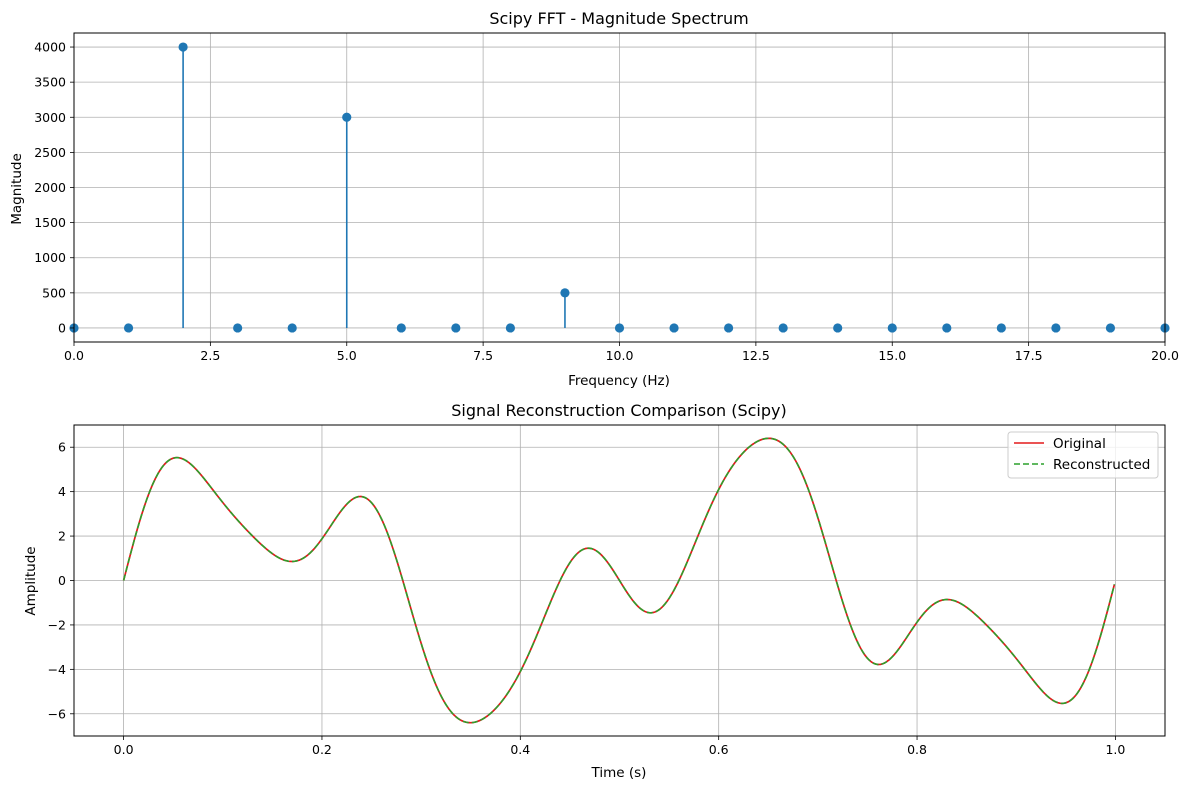 The height and width of the screenshot is (790, 1189). Describe the element at coordinates (619, 746) in the screenshot. I see `signal-x-ticks: 0.0 0.2 0.4 0.6 0.8 1.0` at that location.